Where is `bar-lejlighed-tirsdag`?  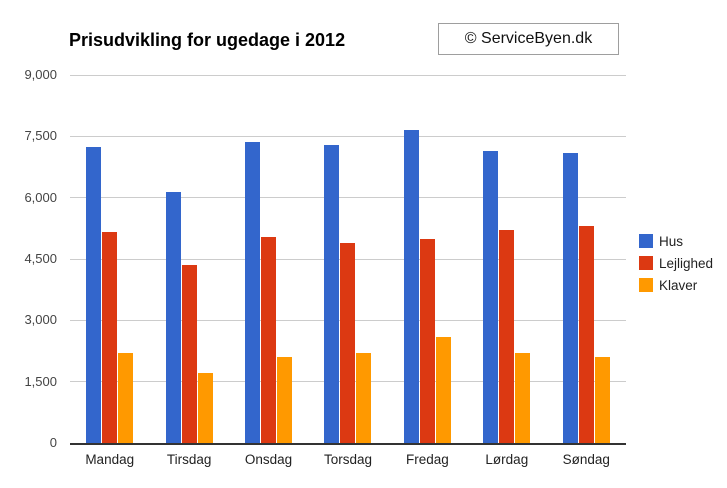
bar-lejlighed-tirsdag is located at coordinates (189, 354).